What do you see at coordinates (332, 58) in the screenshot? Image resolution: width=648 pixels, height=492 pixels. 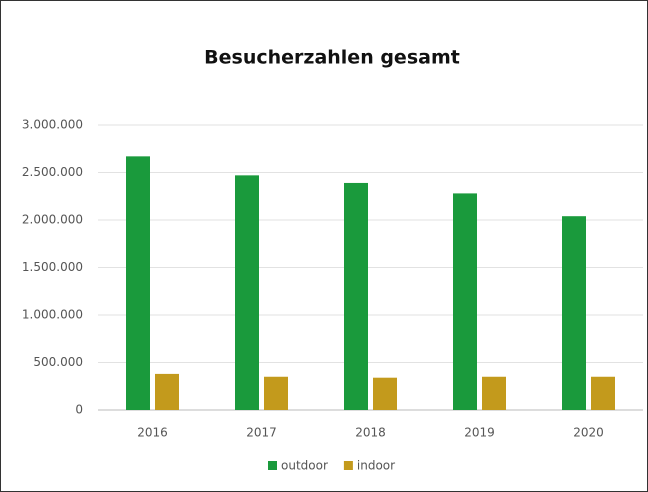 I see `chart-title: Besucherzahlen gesamt` at bounding box center [332, 58].